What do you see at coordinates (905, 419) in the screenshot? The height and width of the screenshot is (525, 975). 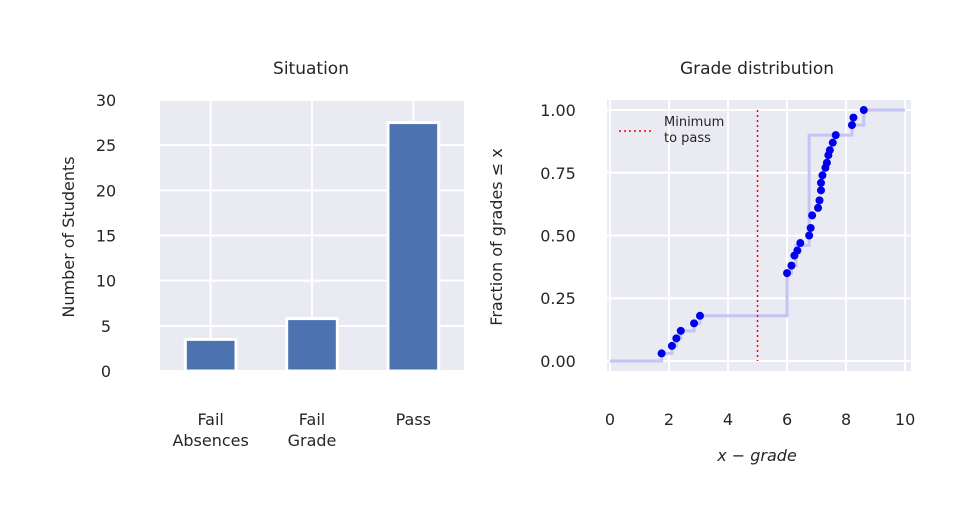 I see `x-tick-label: 10` at bounding box center [905, 419].